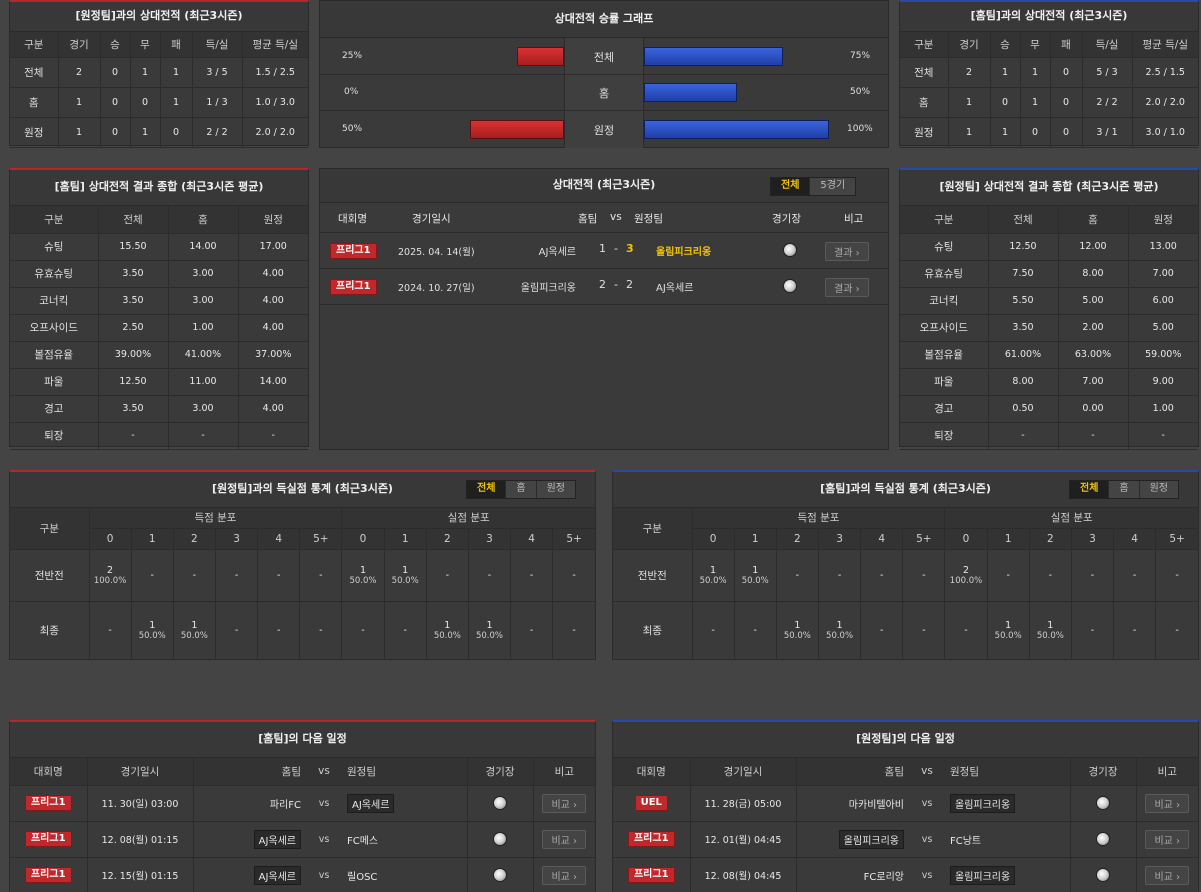  Describe the element at coordinates (1023, 409) in the screenshot. I see `cell: 0.50` at that location.